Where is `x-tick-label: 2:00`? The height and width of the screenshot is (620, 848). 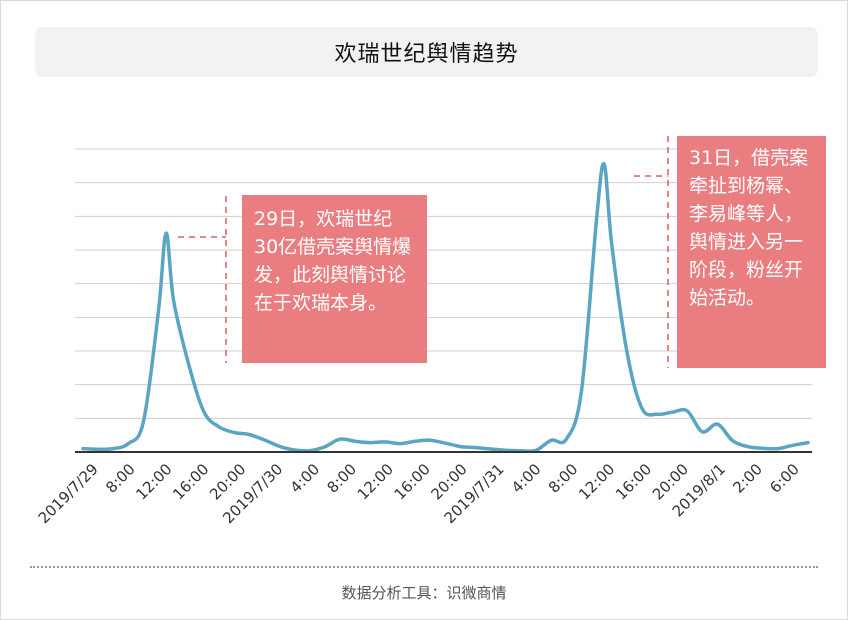 x-tick-label: 2:00 is located at coordinates (747, 478).